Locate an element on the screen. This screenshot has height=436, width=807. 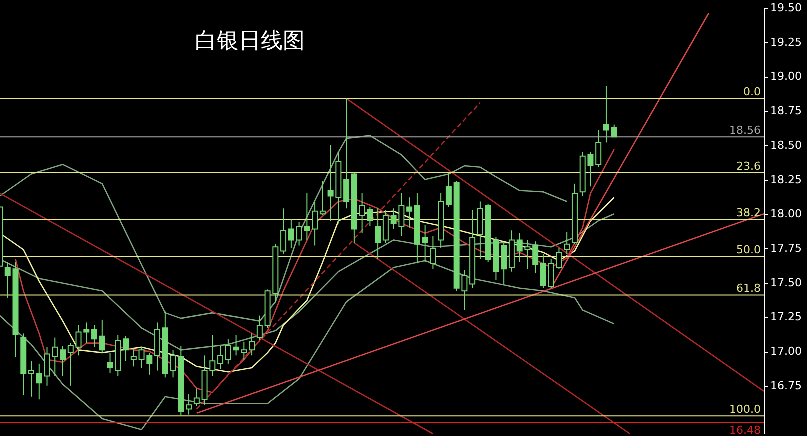
y-tick-label: 17.25 is located at coordinates (786, 317).